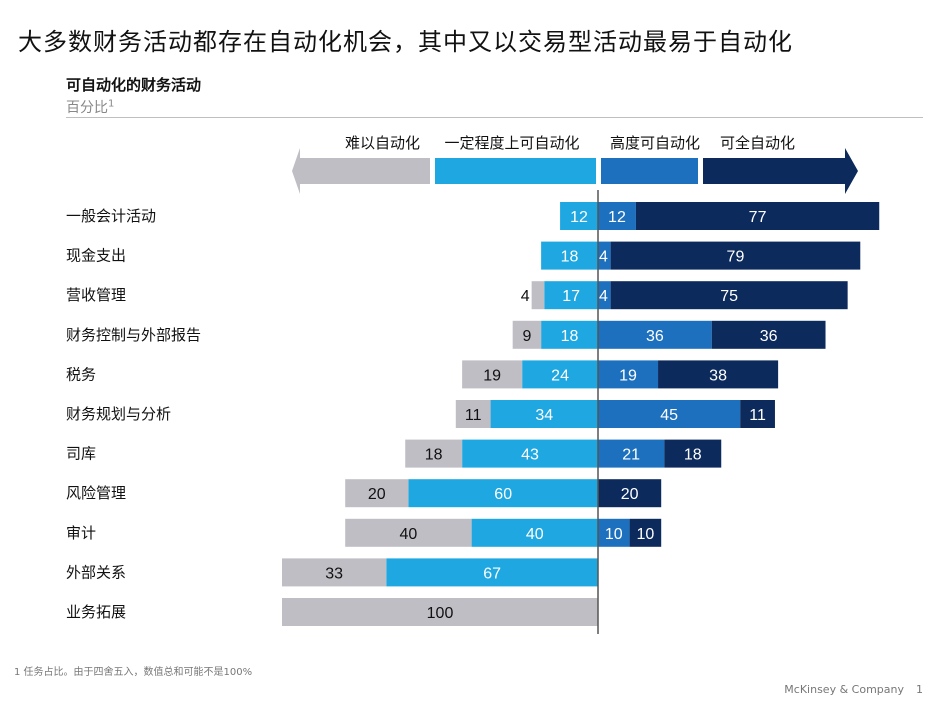 The image size is (941, 706). Describe the element at coordinates (111, 216) in the screenshot. I see `category-label: 一般会计活动` at that location.